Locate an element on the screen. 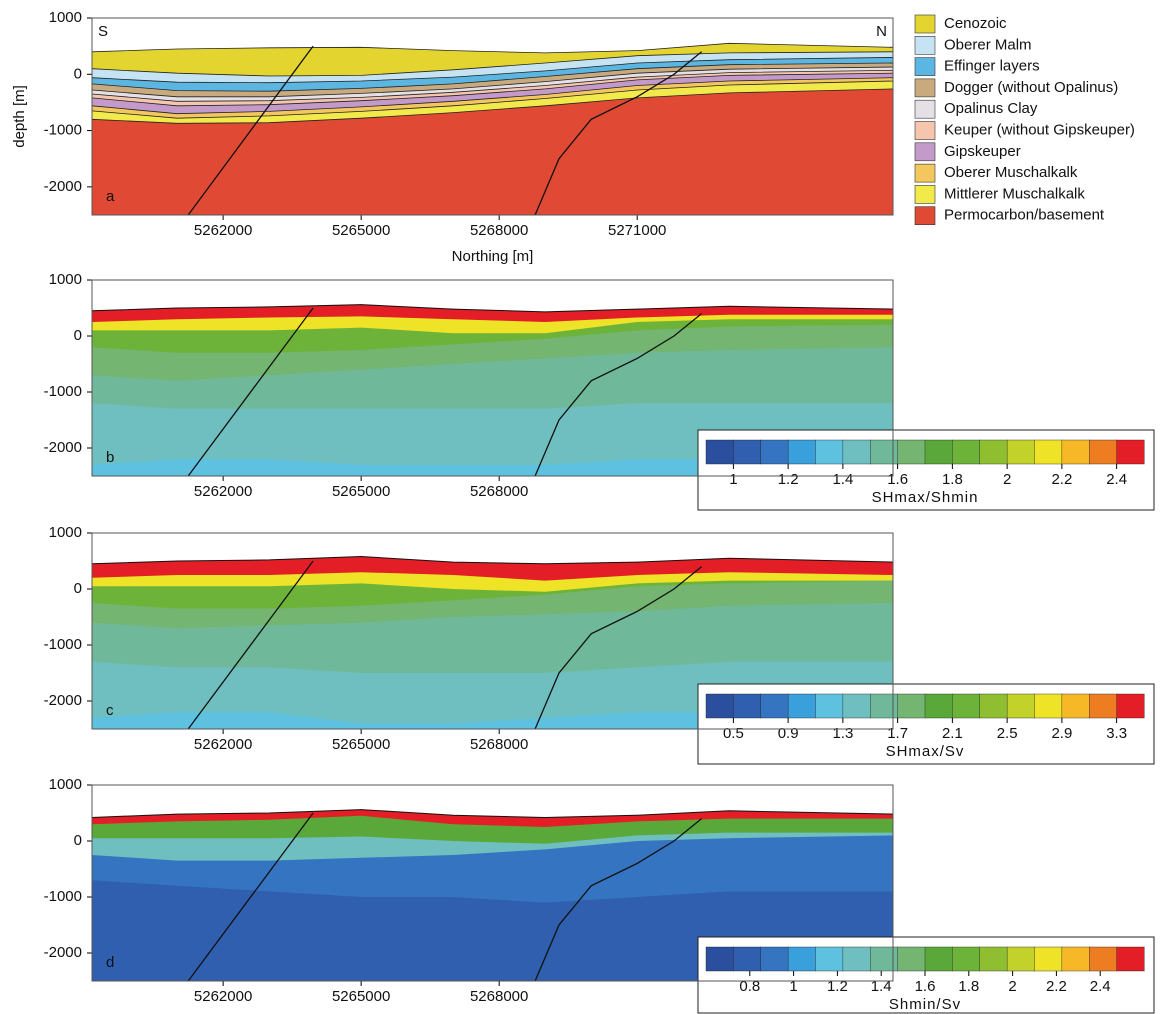 The image size is (1161, 1014). field-area is located at coordinates (492, 895).